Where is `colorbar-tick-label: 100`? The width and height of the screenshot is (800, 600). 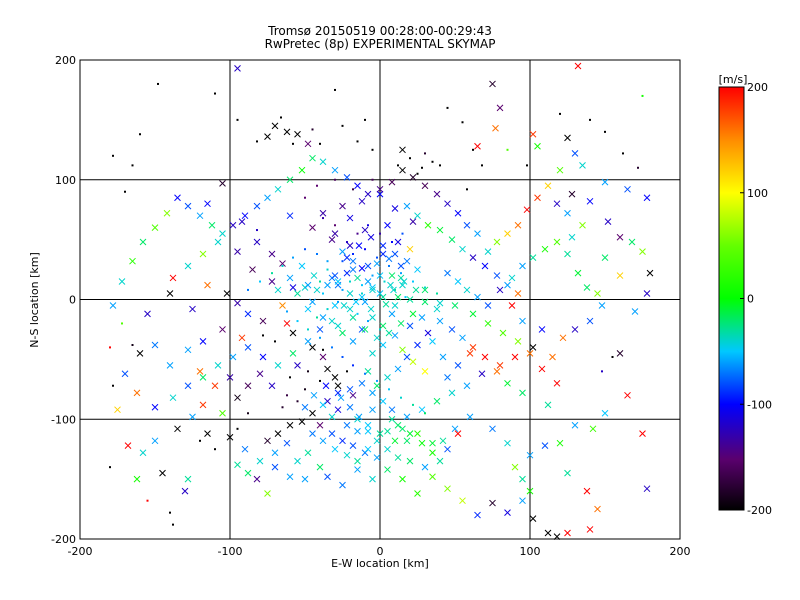 colorbar-tick-label: 100 is located at coordinates (757, 193).